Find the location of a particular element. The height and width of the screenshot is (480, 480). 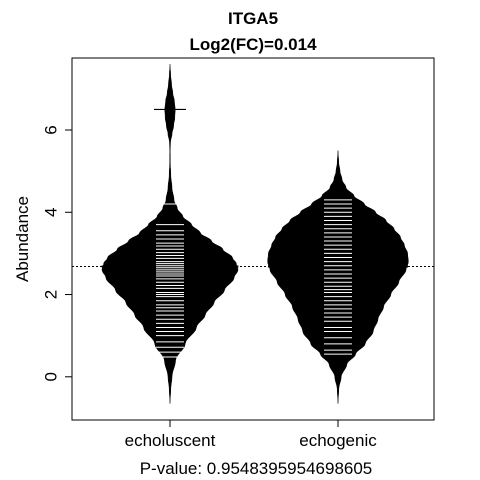

chart-title: ITGA5 is located at coordinates (253, 18).